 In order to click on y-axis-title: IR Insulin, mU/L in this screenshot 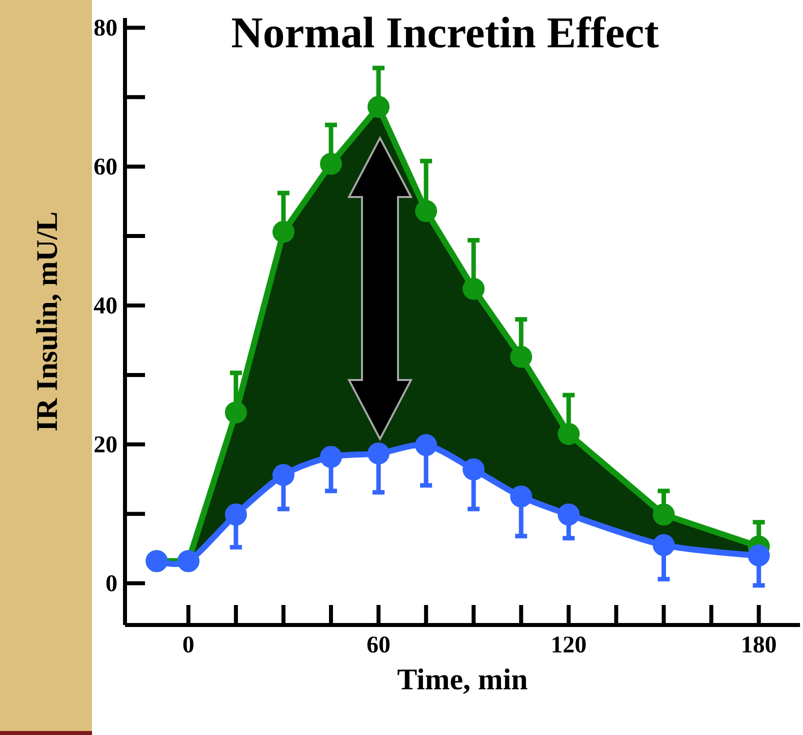, I will do `click(49, 321)`.